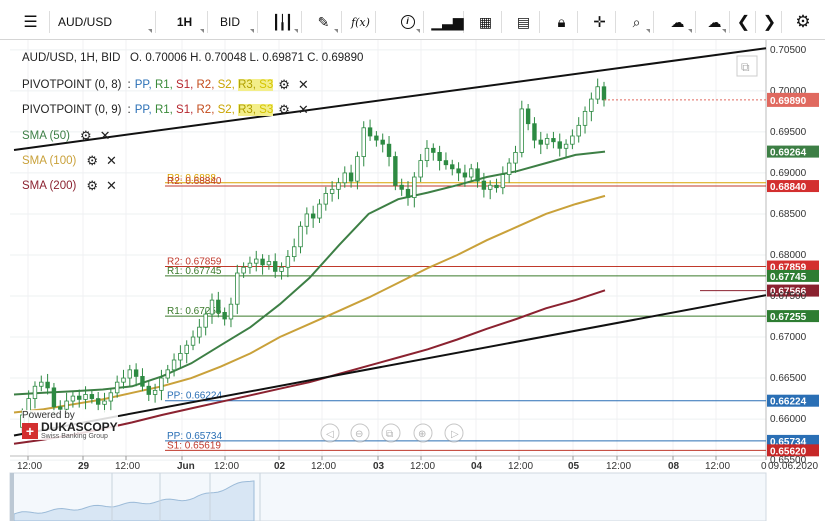 This screenshot has height=521, width=825. I want to click on period-select: 1H, so click(185, 22).